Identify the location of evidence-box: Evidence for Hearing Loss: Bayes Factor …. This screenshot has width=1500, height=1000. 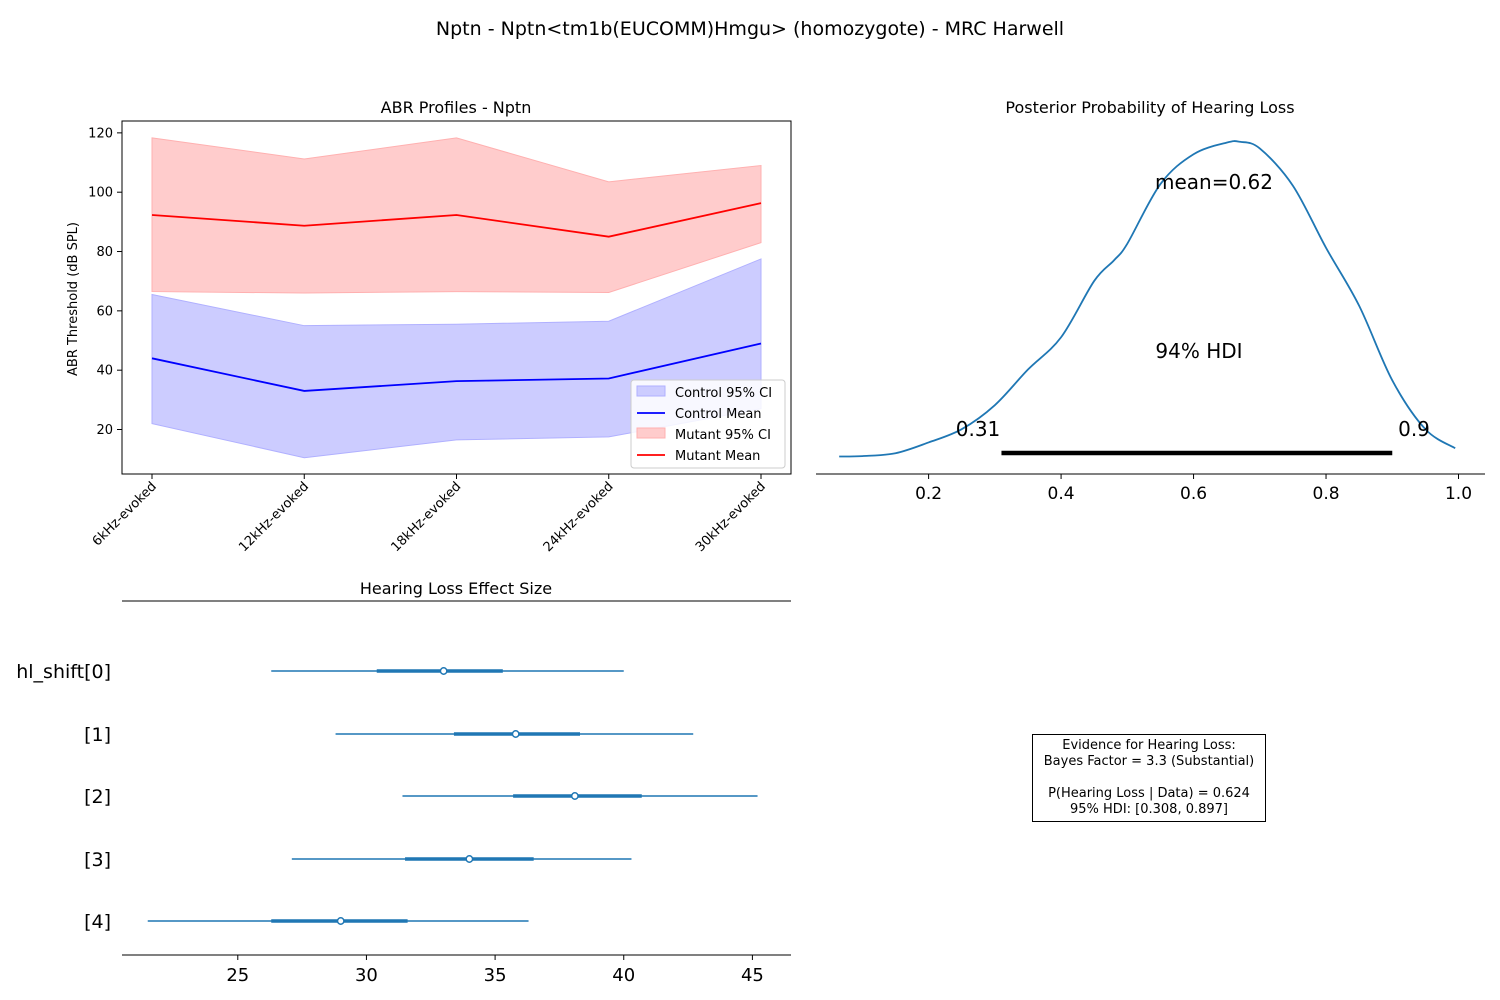
(1149, 778).